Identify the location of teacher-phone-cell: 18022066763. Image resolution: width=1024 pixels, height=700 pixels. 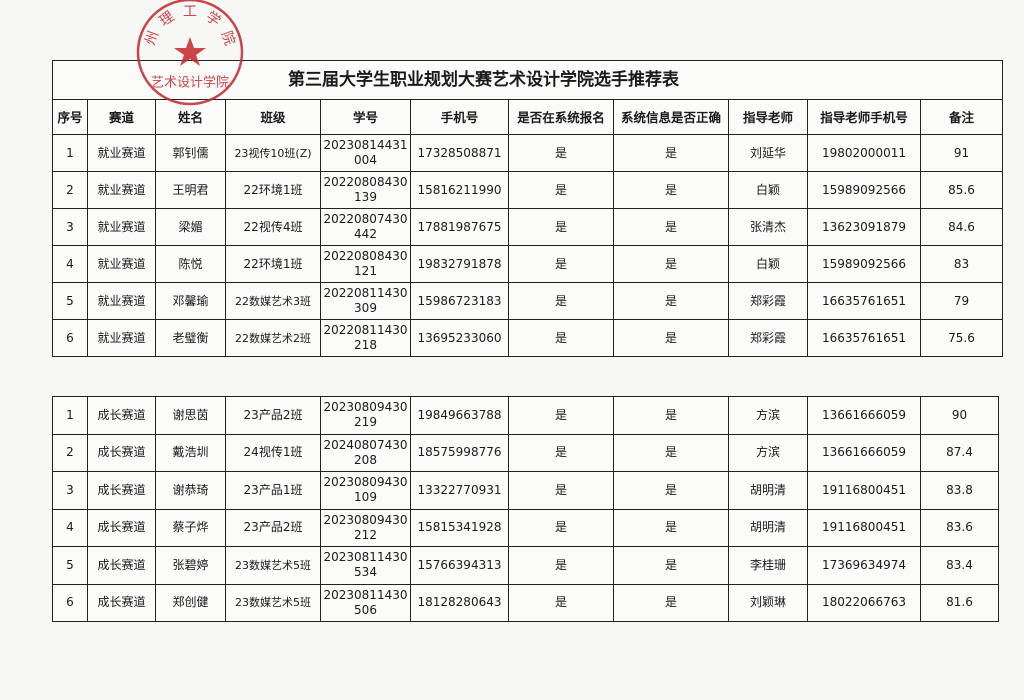
(864, 602).